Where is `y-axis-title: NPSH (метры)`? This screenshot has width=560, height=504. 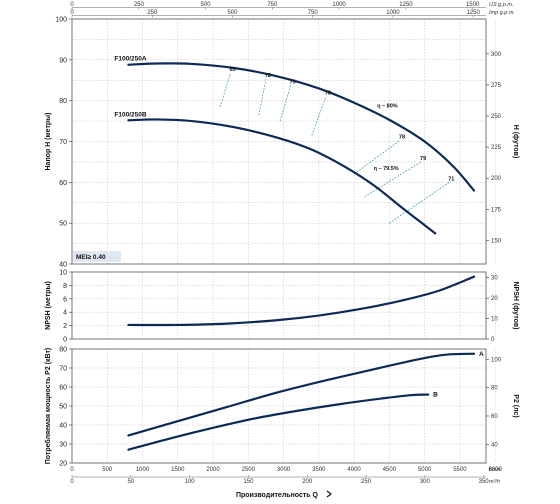
y-axis-title: NPSH (метры) is located at coordinates (48, 305).